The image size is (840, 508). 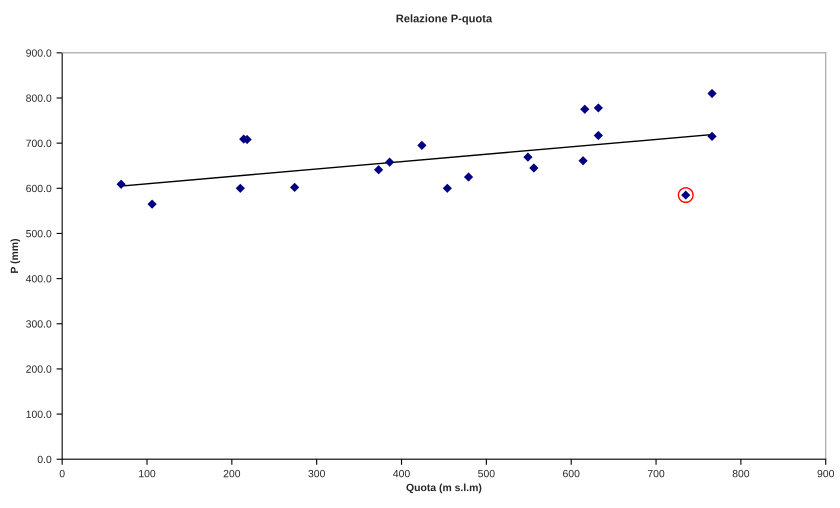 What do you see at coordinates (39, 53) in the screenshot?
I see `y-tick-label: 900.0` at bounding box center [39, 53].